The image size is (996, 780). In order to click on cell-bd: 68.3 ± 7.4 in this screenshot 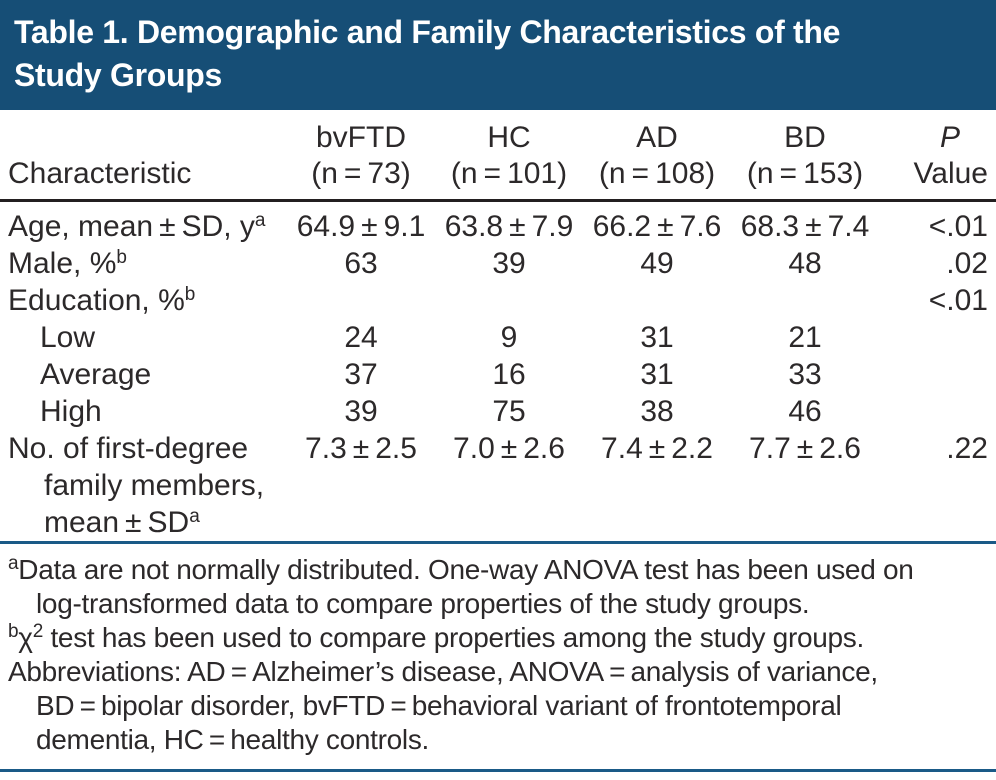, I will do `click(805, 226)`.